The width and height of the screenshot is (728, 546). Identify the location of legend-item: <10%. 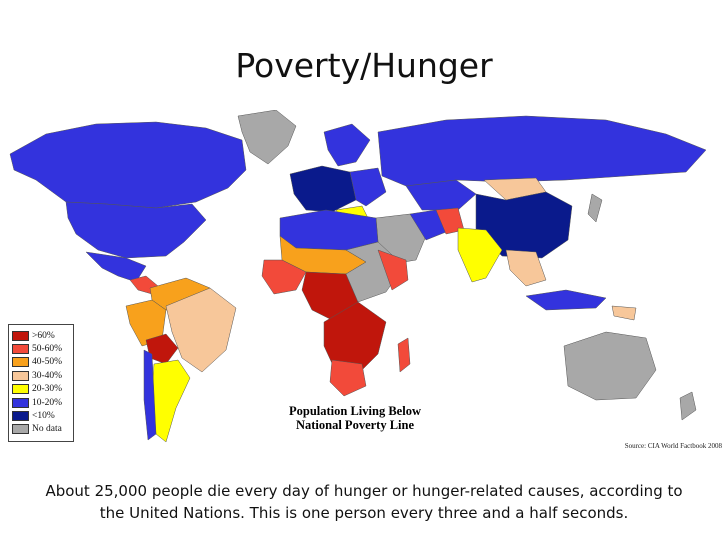
(41, 415).